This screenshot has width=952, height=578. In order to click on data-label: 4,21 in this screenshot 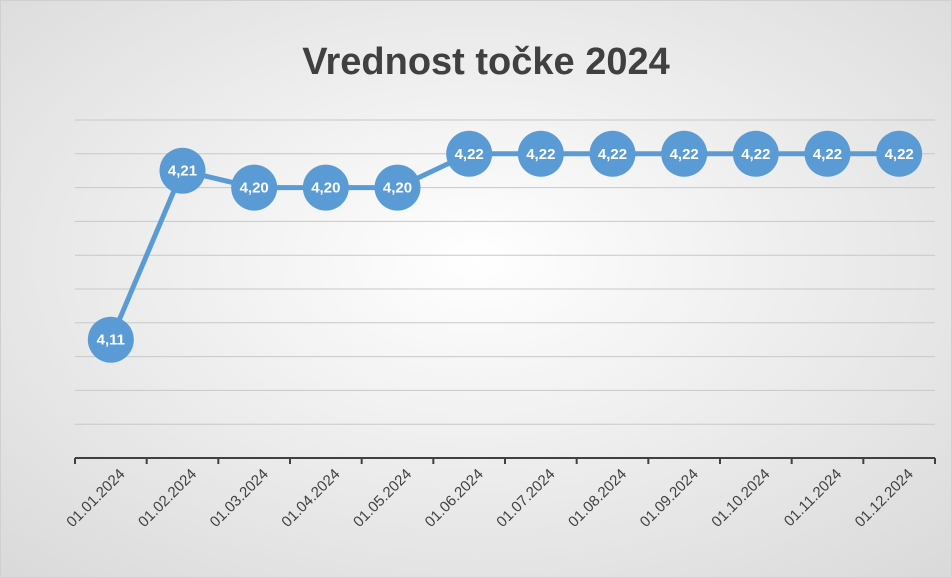, I will do `click(182, 171)`.